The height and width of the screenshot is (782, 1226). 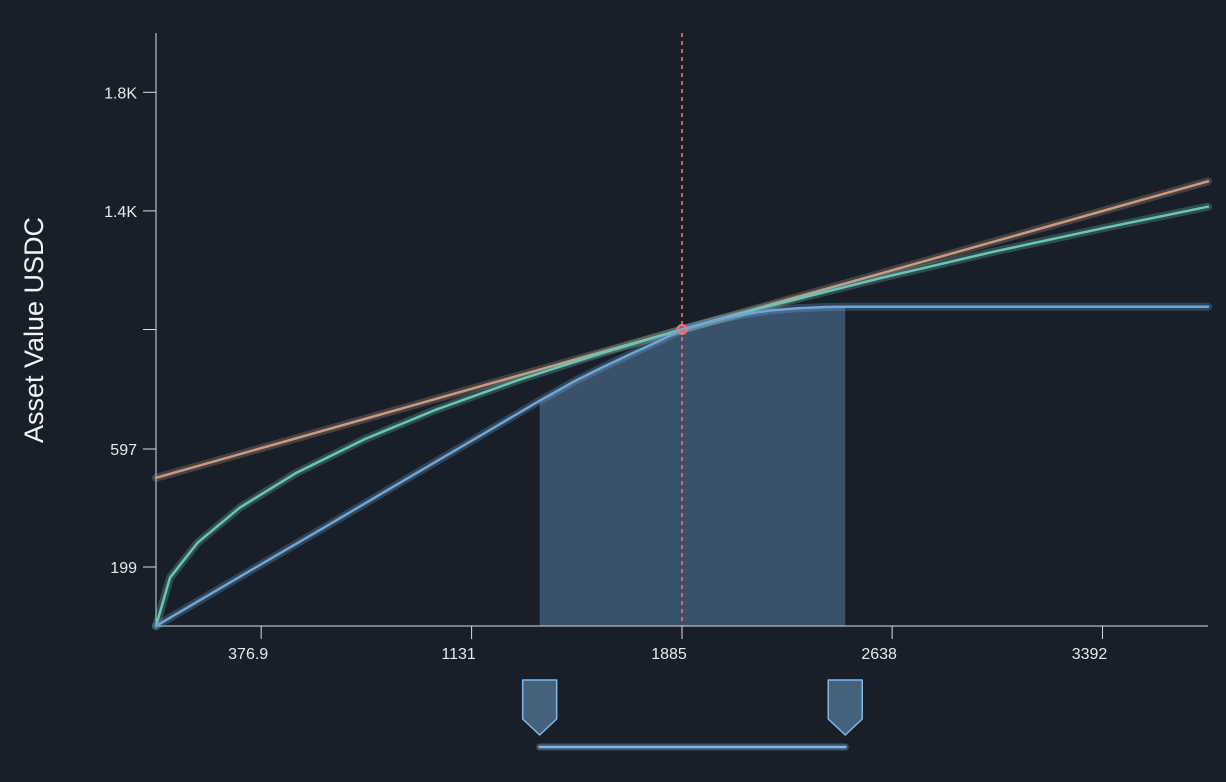 I want to click on y-tick-label: 199, so click(x=123, y=568).